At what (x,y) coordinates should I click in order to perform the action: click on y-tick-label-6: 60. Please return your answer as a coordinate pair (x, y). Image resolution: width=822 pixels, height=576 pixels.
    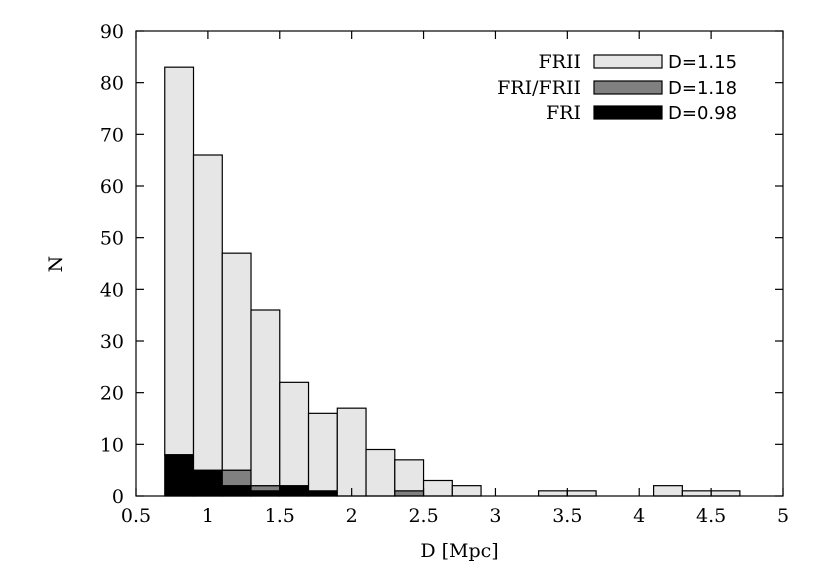
    Looking at the image, I should click on (112, 187).